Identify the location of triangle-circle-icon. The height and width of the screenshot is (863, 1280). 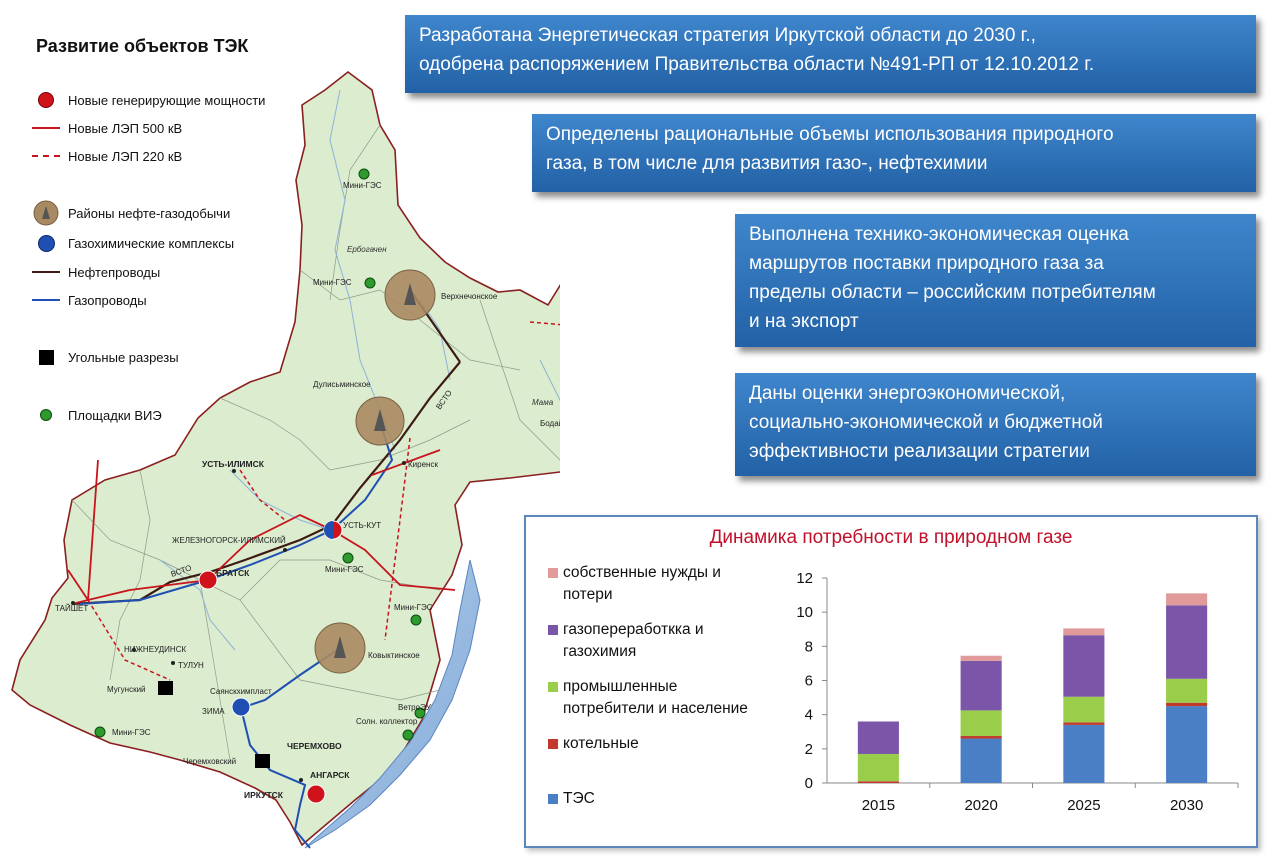
(46, 213).